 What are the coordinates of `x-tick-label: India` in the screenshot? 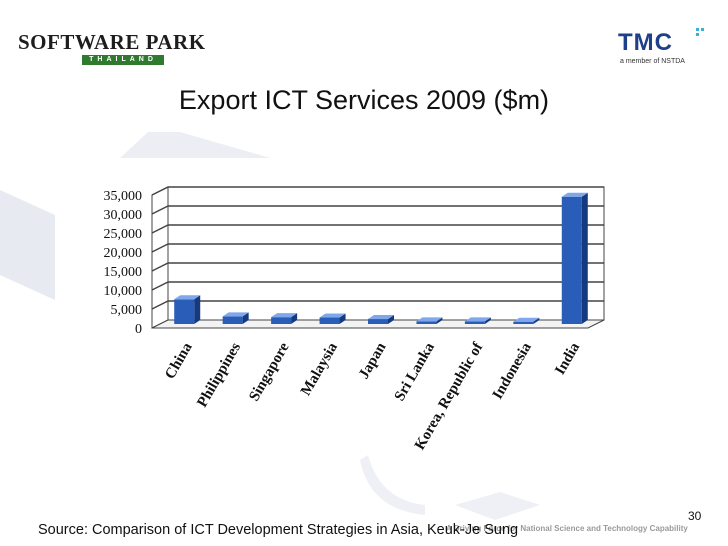 It's located at (567, 359).